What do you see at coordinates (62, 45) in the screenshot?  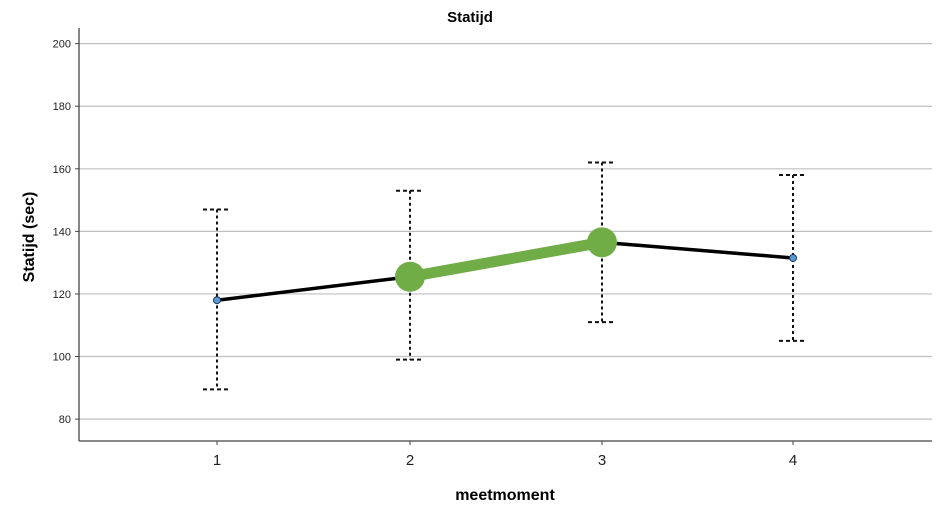 I see `y-tick-label-200: 200` at bounding box center [62, 45].